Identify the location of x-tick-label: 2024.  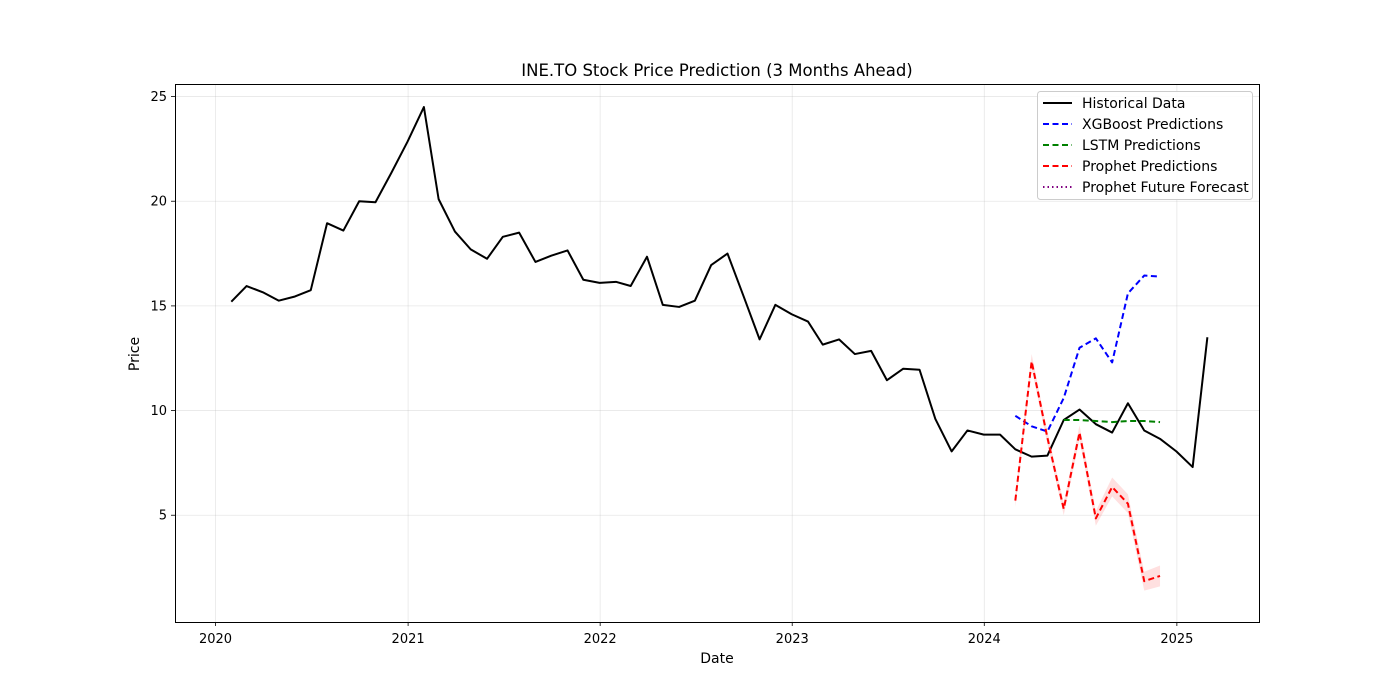
(984, 639).